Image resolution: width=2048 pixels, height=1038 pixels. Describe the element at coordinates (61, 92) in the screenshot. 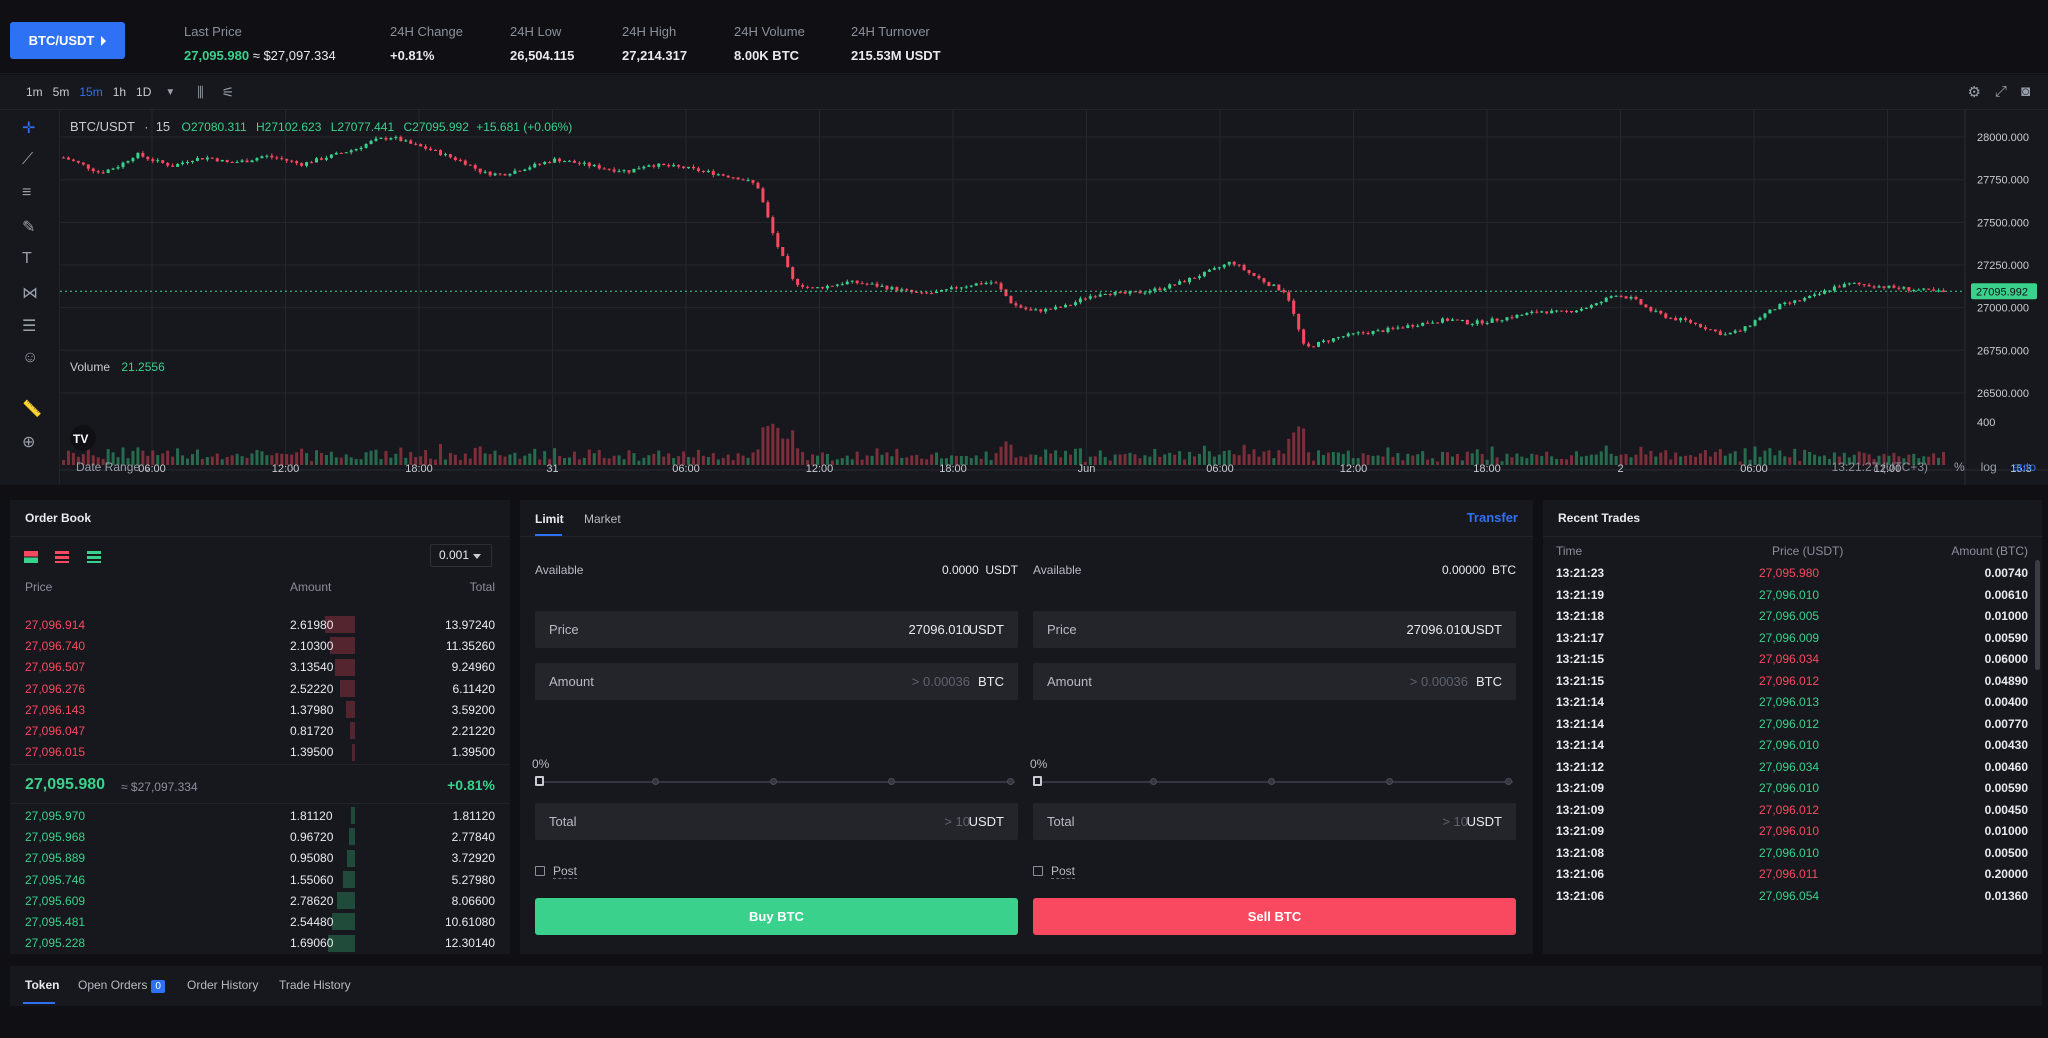

I see `interval-5m: 5m` at that location.